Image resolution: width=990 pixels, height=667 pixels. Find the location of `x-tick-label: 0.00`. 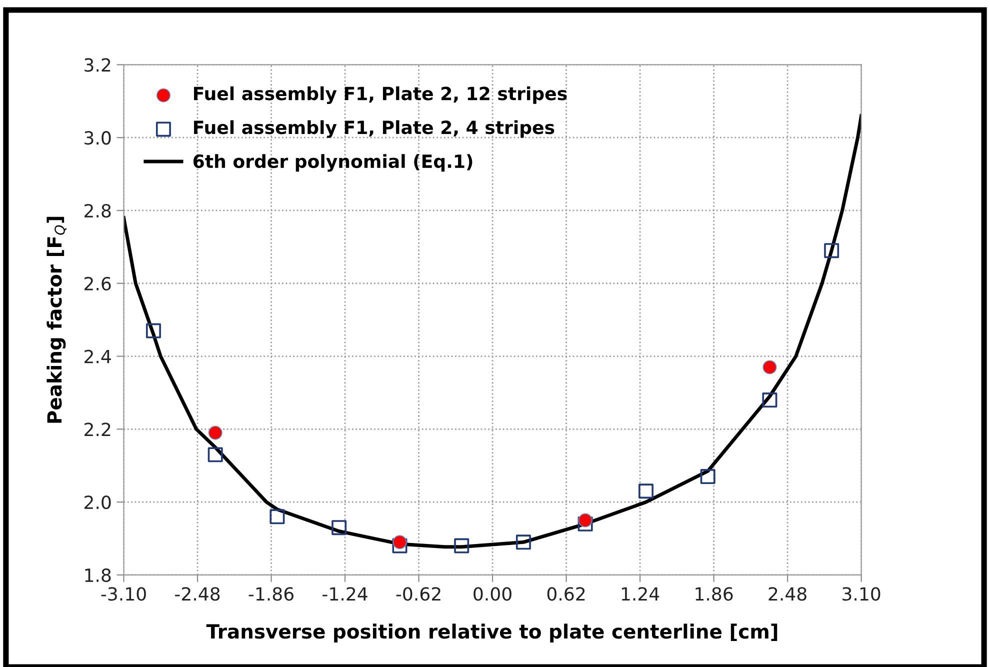

x-tick-label: 0.00 is located at coordinates (493, 594).